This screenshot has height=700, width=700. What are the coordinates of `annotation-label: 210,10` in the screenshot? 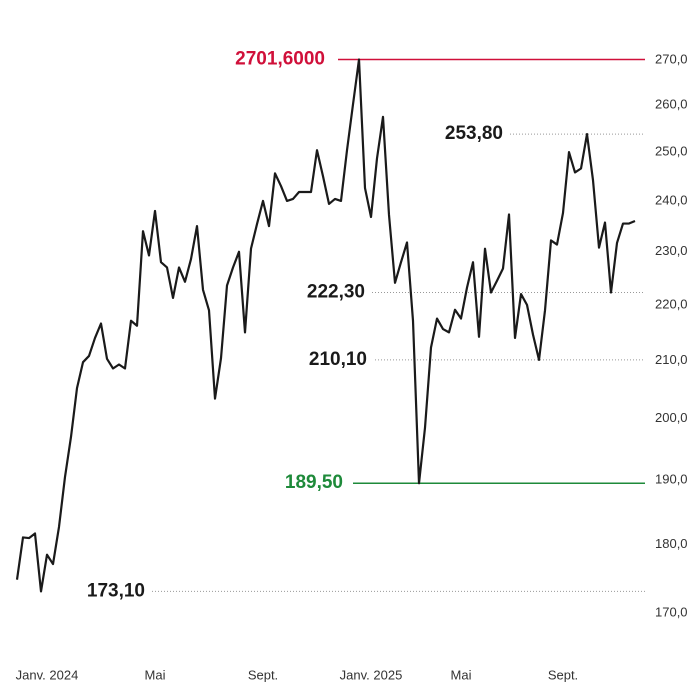 It's located at (338, 359).